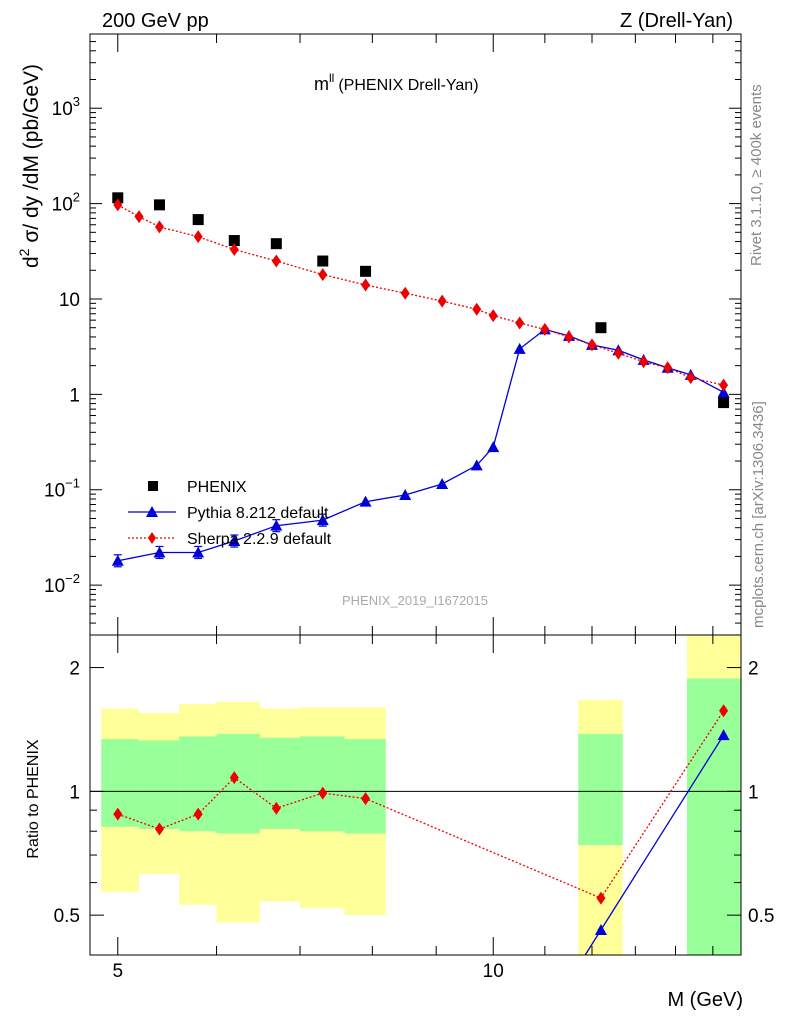  I want to click on ratio-ylabel: Ratio to PHENIX, so click(33, 798).